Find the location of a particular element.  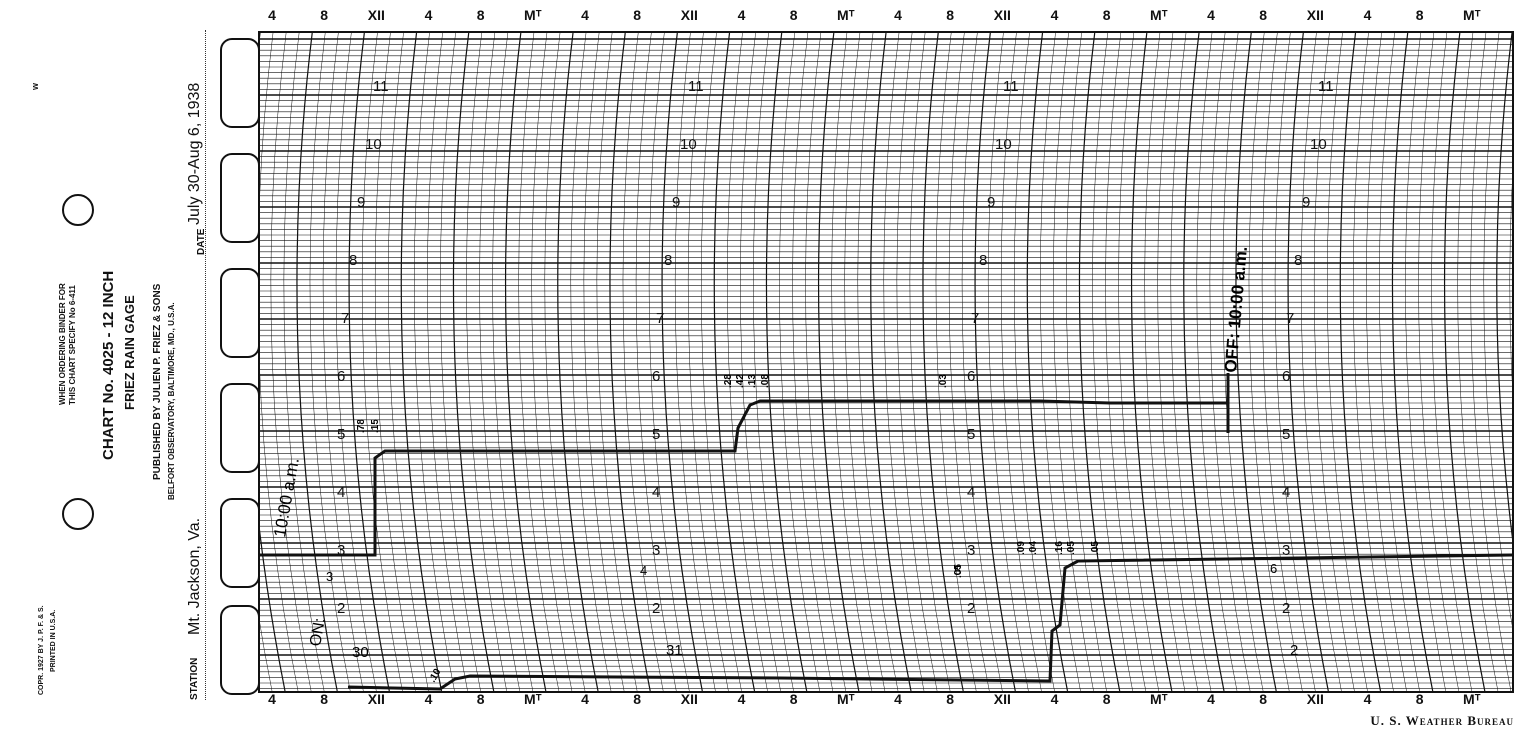

rainfall-trace-lower is located at coordinates (929, 622).